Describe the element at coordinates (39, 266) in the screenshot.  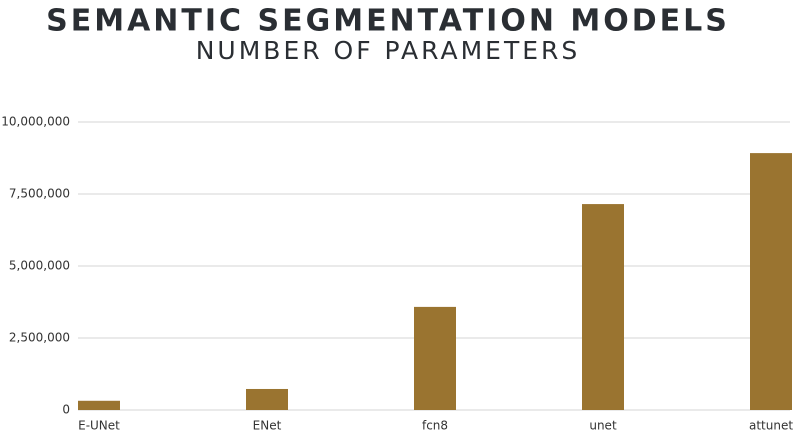
I see `y-tick-label: 5,000,000` at that location.